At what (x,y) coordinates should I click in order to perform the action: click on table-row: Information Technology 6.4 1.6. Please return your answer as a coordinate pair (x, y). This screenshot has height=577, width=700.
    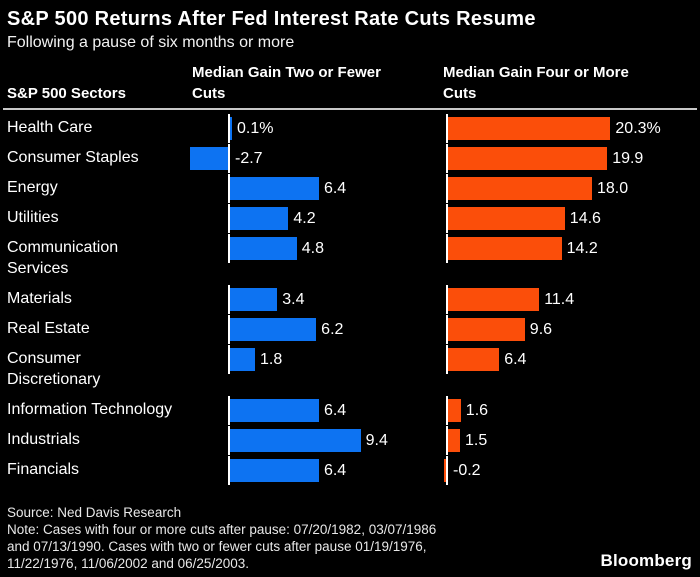
    Looking at the image, I should click on (350, 410).